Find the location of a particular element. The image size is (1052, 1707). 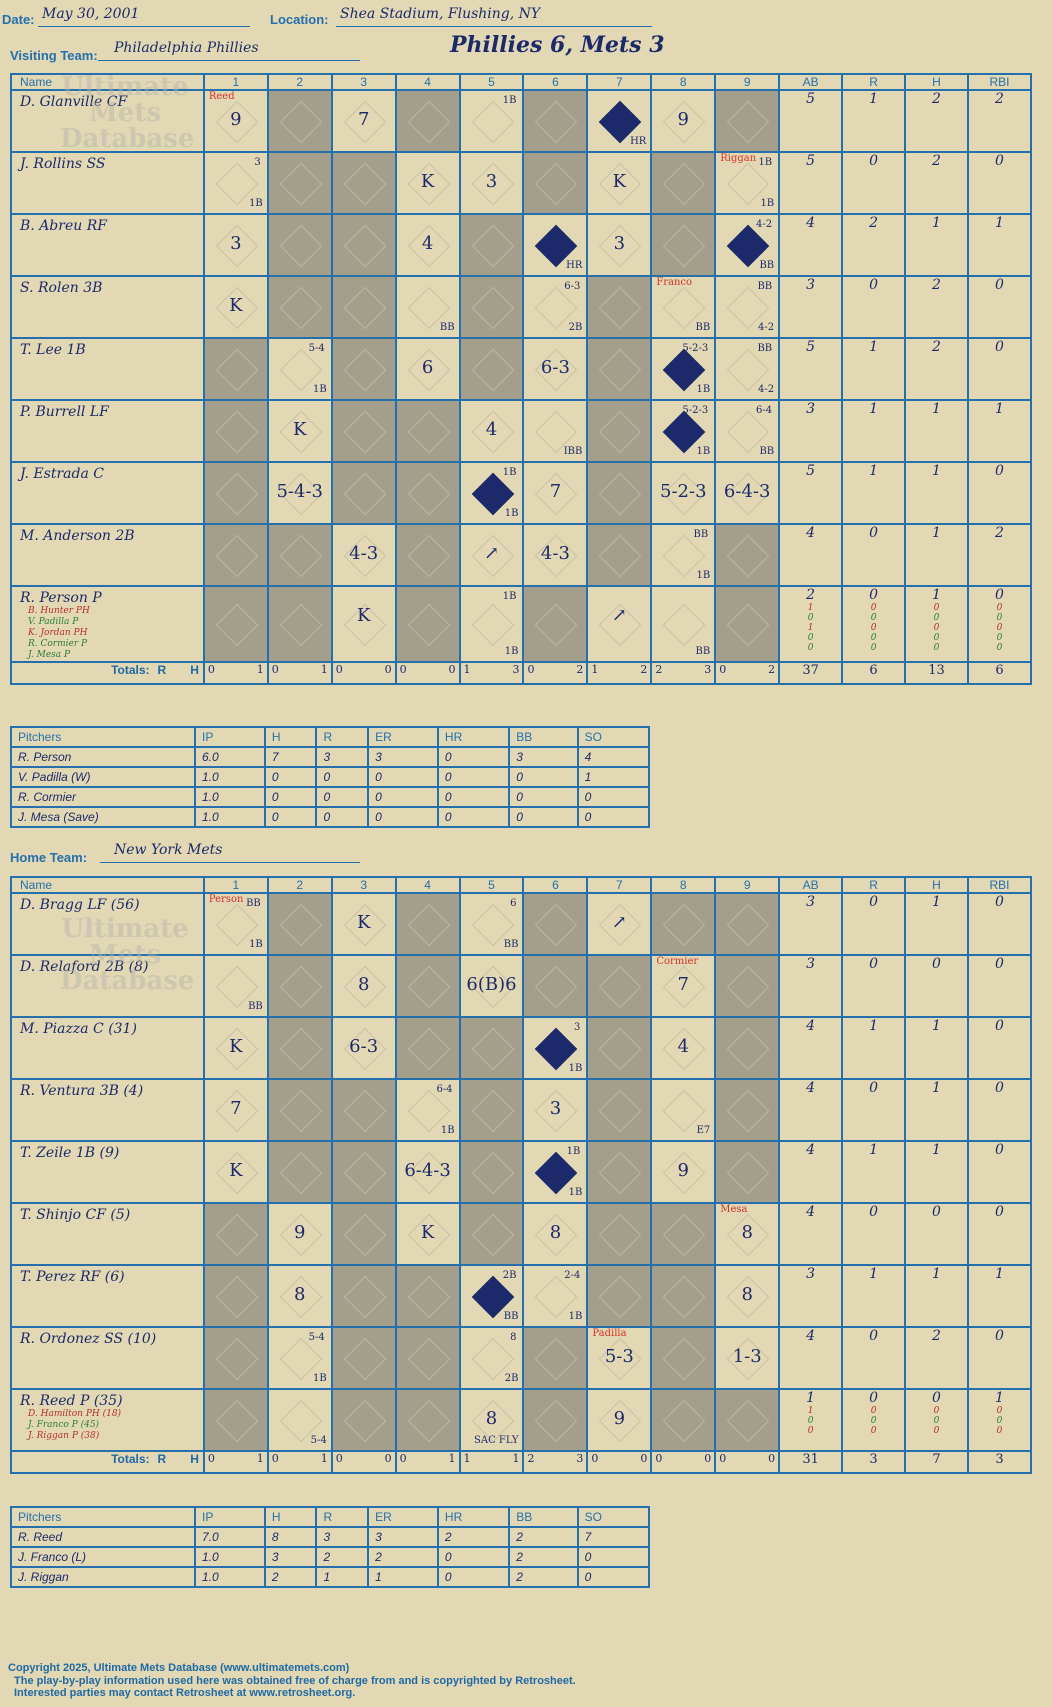

player-name: B. Abreu RF is located at coordinates (63, 226).